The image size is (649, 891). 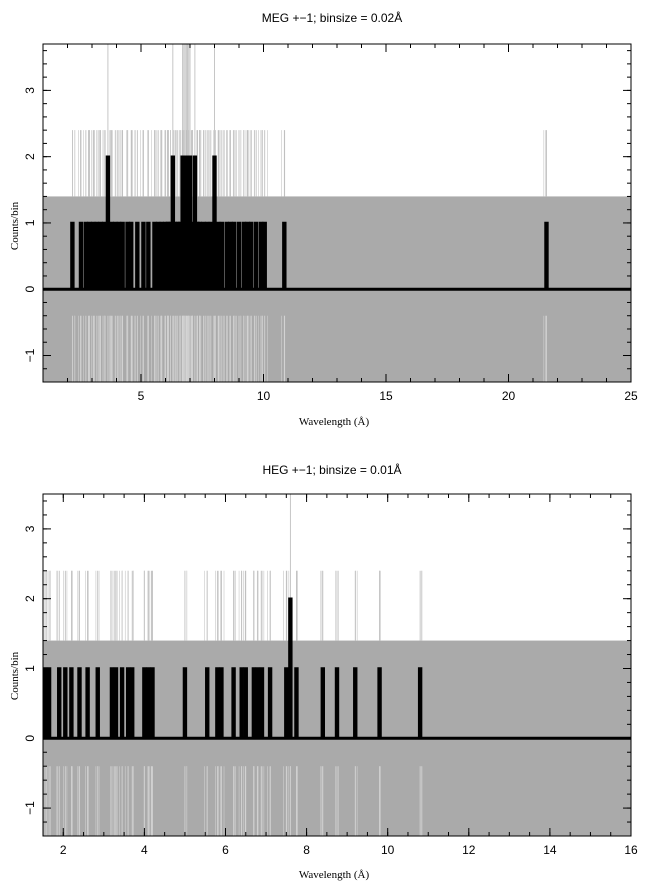 What do you see at coordinates (225, 850) in the screenshot?
I see `x-tick-label: 6` at bounding box center [225, 850].